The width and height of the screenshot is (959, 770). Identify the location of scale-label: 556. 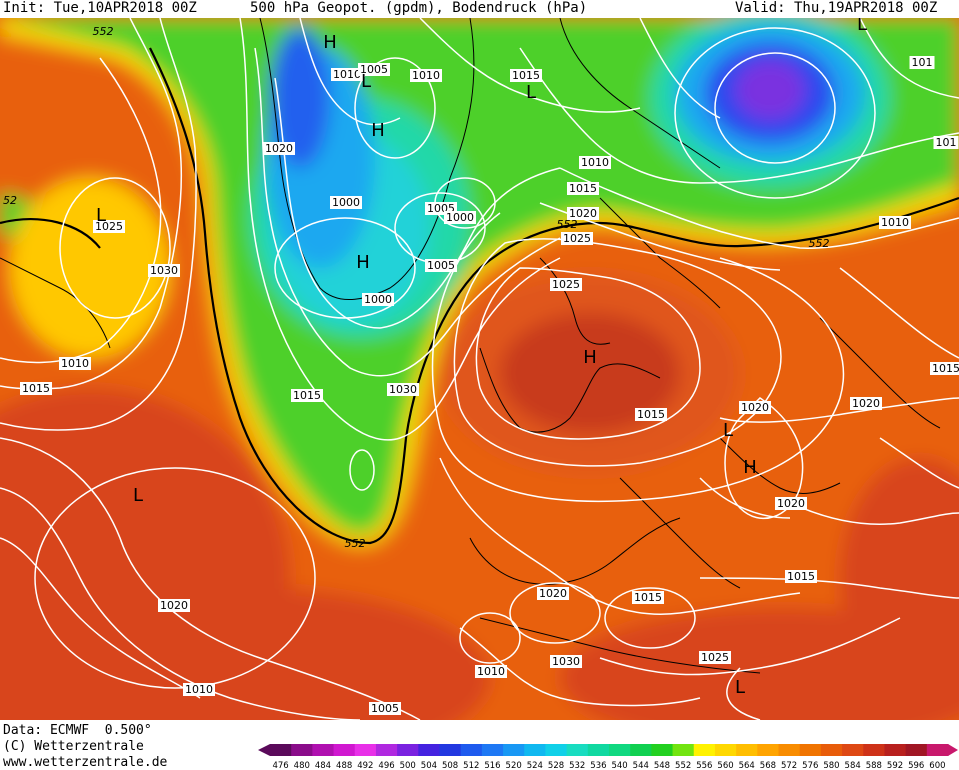
(704, 765).